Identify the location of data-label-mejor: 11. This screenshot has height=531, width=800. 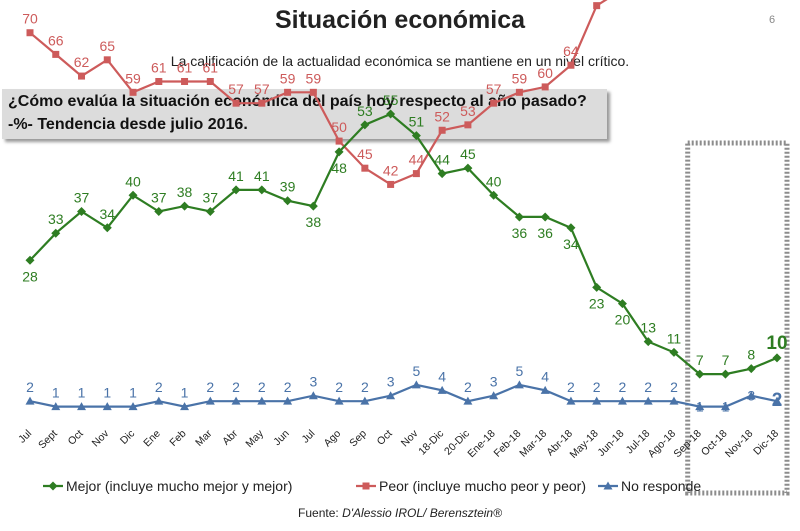
(674, 338).